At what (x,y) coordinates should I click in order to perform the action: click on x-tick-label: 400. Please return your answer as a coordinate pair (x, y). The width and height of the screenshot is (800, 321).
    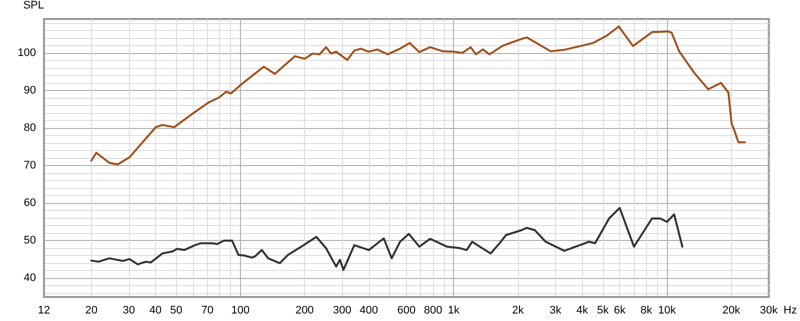
    Looking at the image, I should click on (369, 310).